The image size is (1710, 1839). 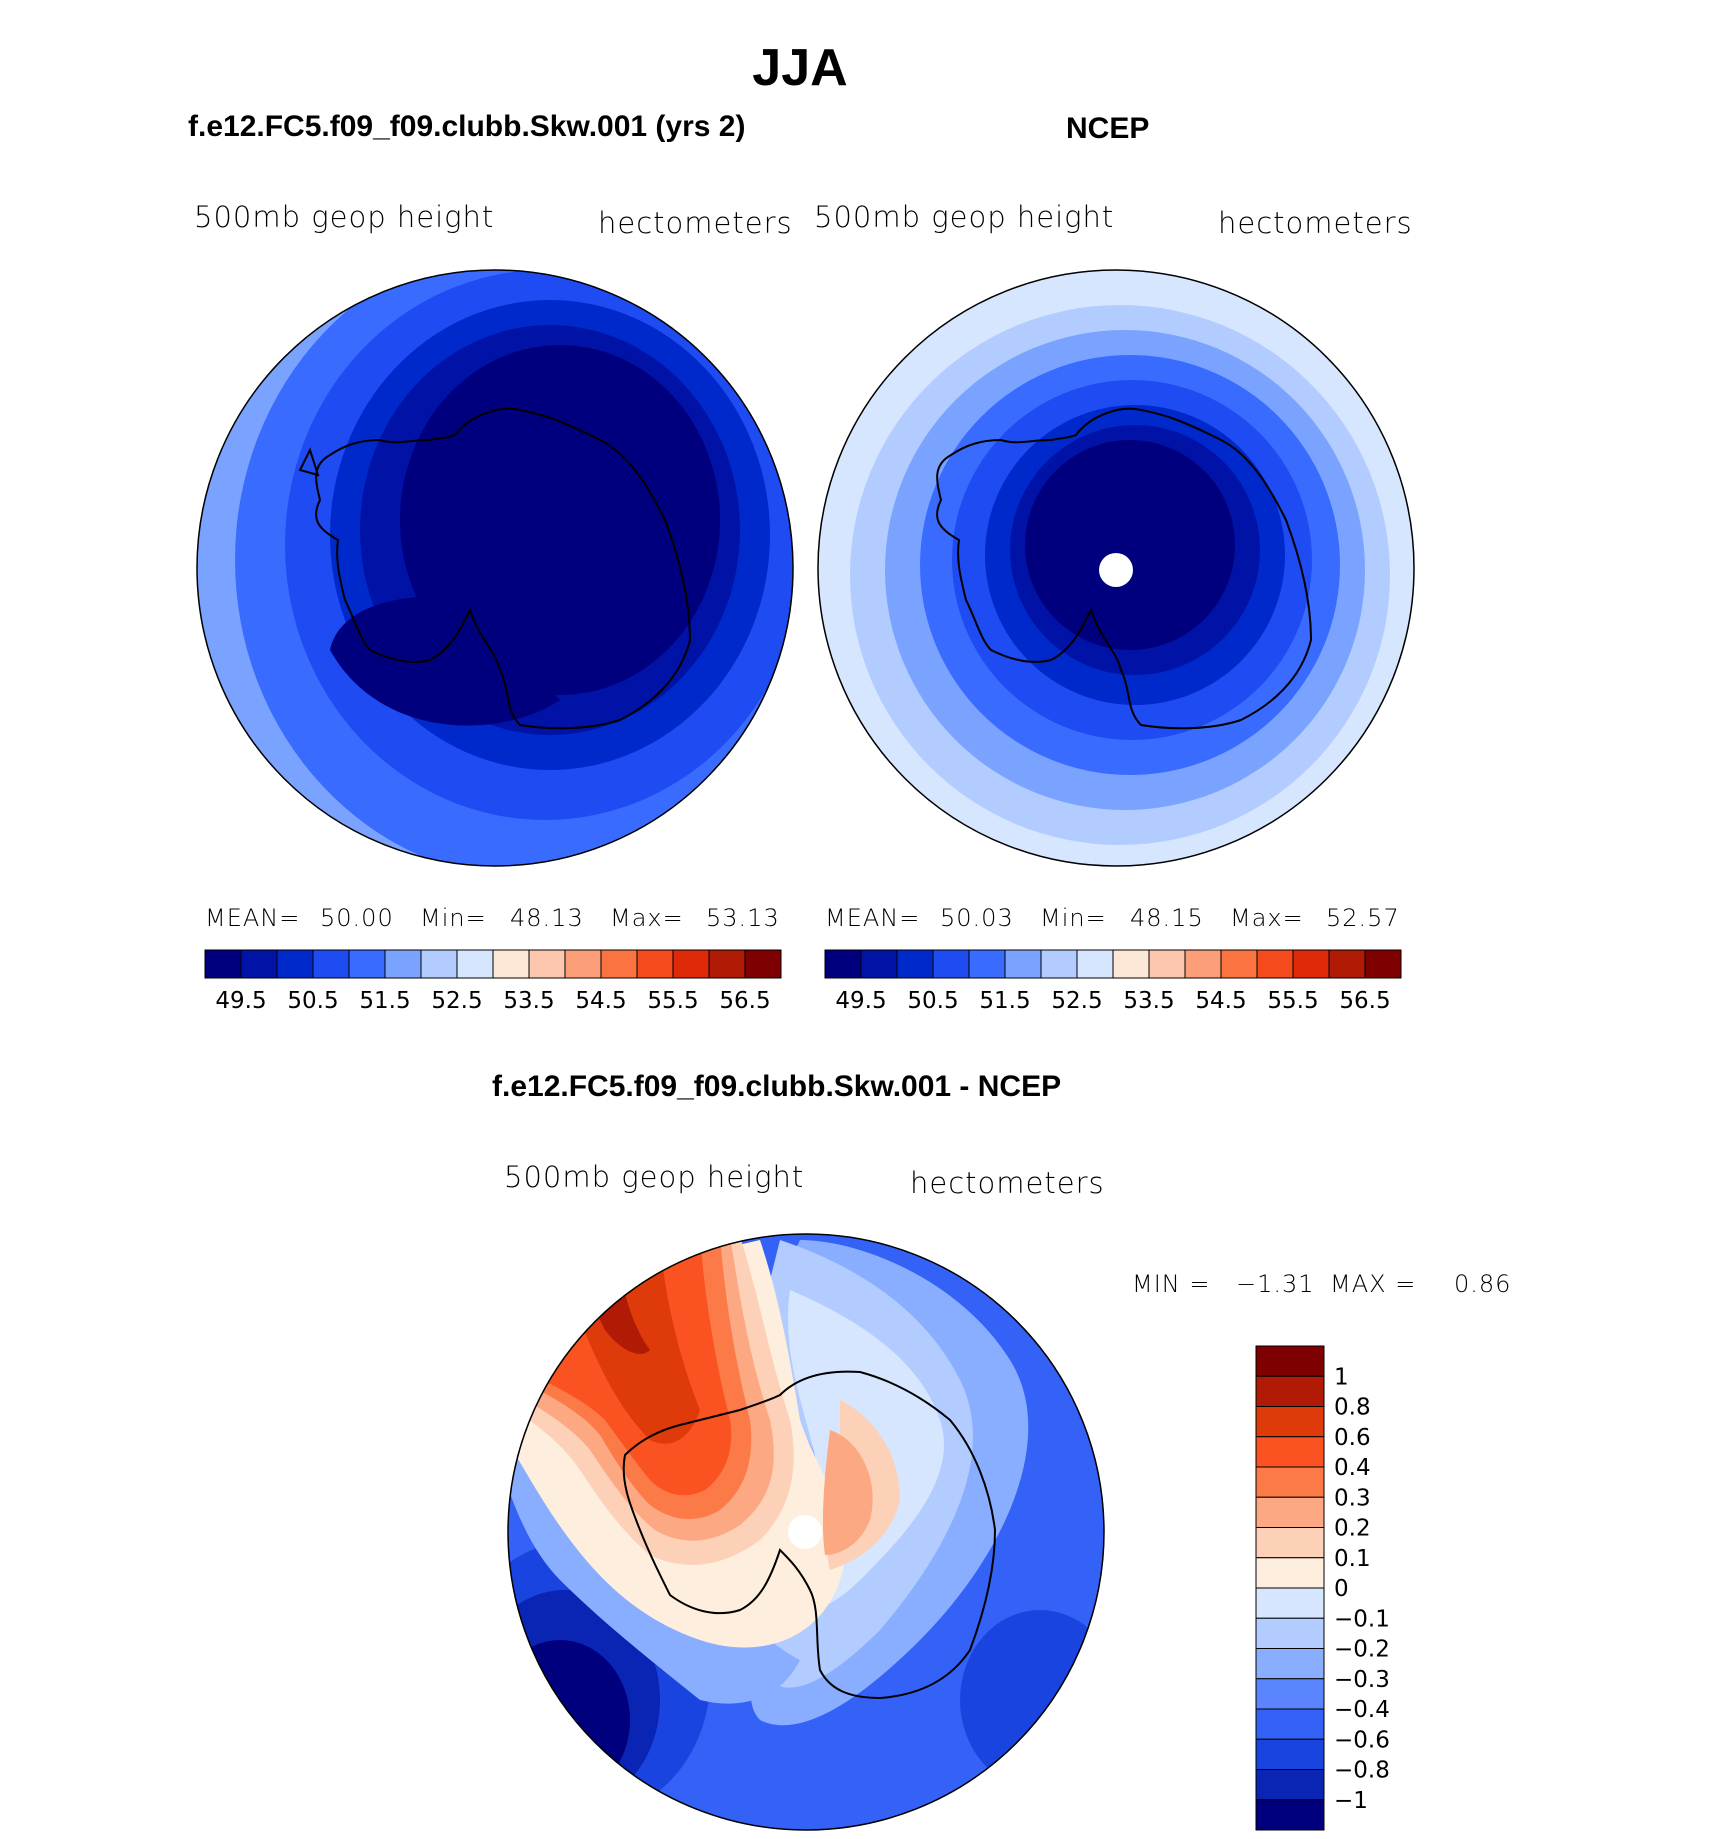 I want to click on panel-3-colorbar-tick-label: 0.8, so click(x=1352, y=1408).